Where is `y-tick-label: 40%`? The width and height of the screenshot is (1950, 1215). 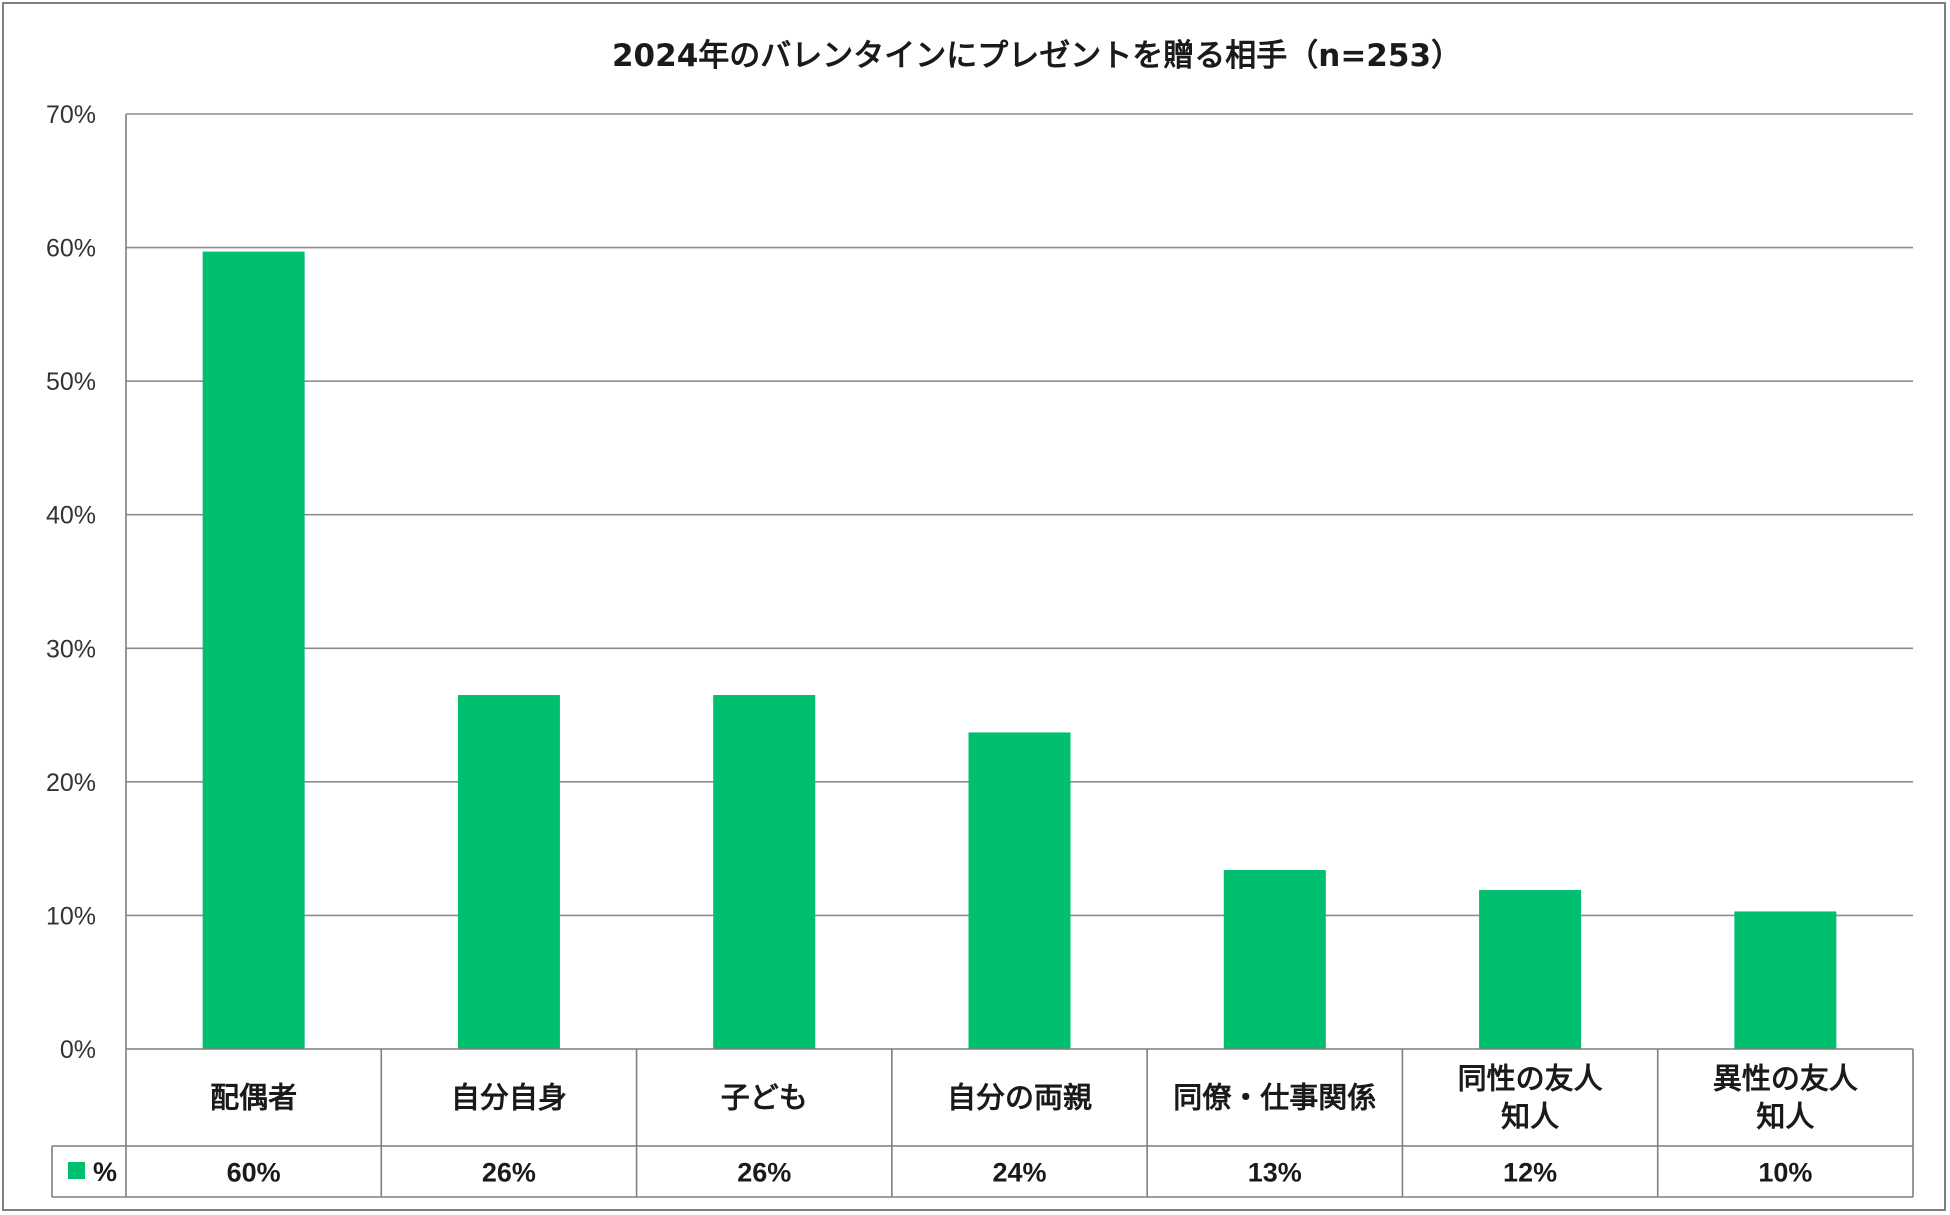
y-tick-label: 40% is located at coordinates (71, 516).